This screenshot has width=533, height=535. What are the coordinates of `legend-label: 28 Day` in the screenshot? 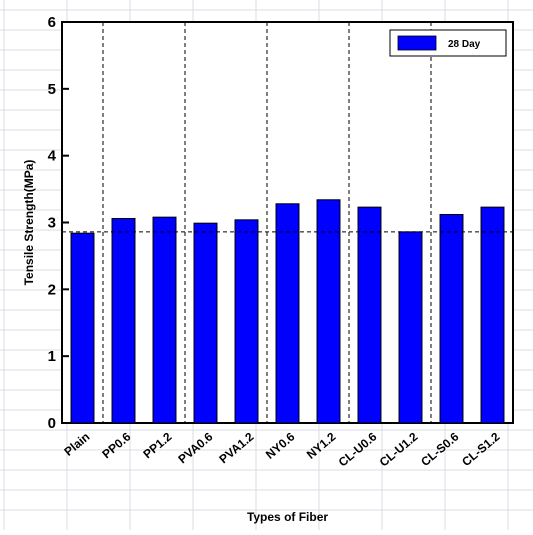 It's located at (464, 44).